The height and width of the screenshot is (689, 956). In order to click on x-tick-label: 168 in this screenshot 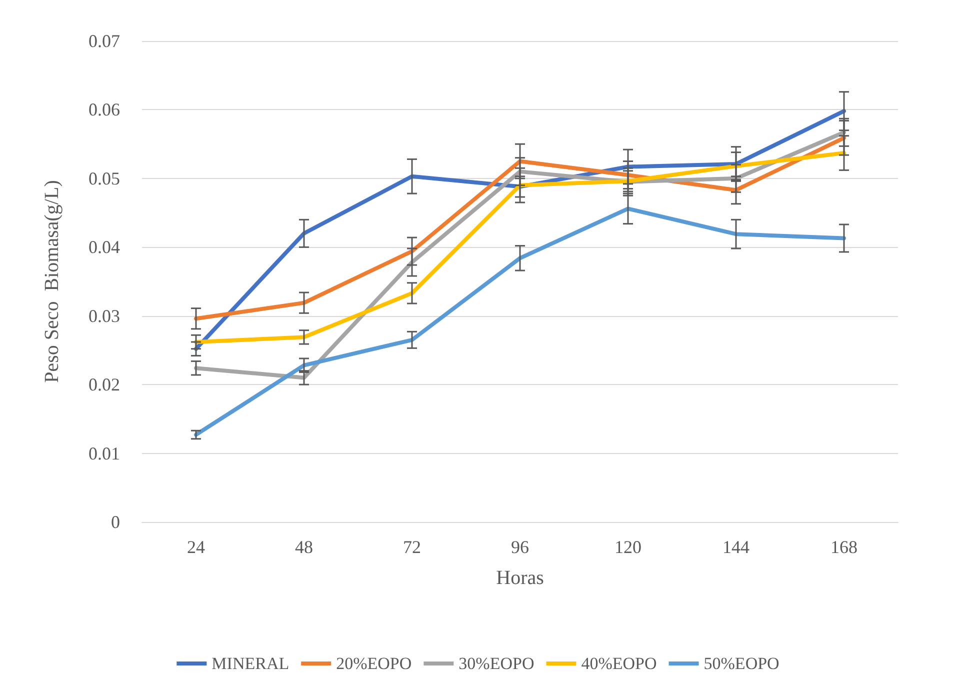, I will do `click(844, 547)`.